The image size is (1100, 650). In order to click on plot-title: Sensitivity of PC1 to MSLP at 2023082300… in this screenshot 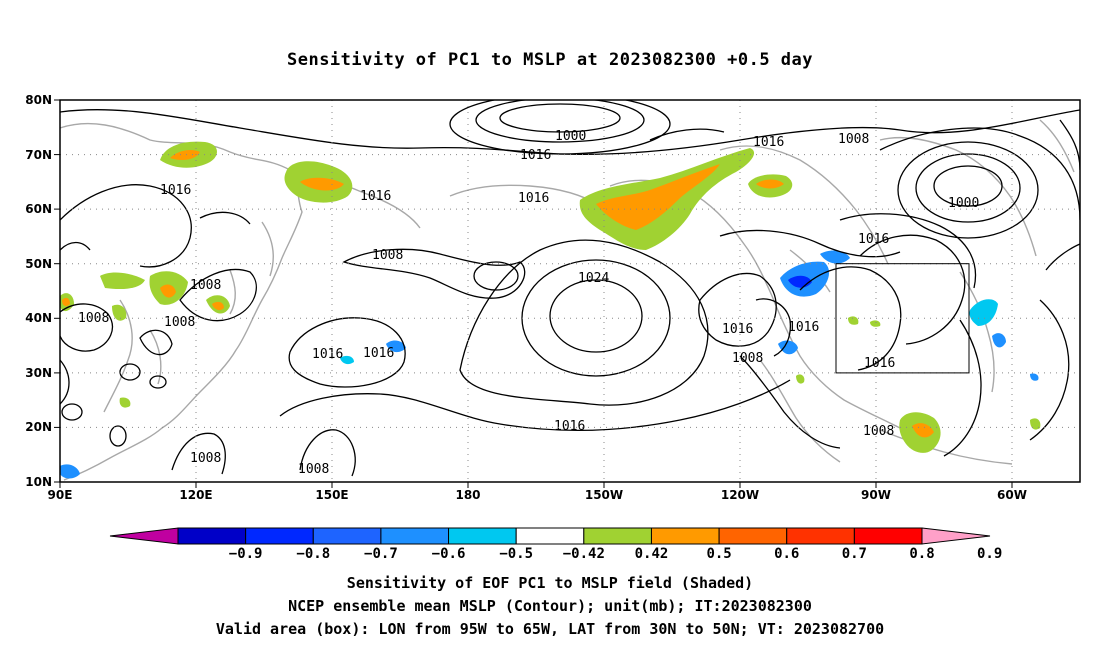, I will do `click(549, 60)`.